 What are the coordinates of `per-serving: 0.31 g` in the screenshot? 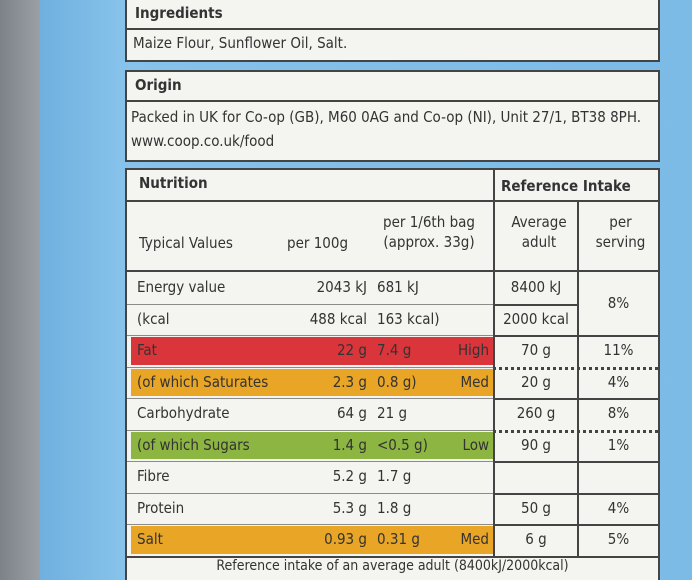 It's located at (398, 539).